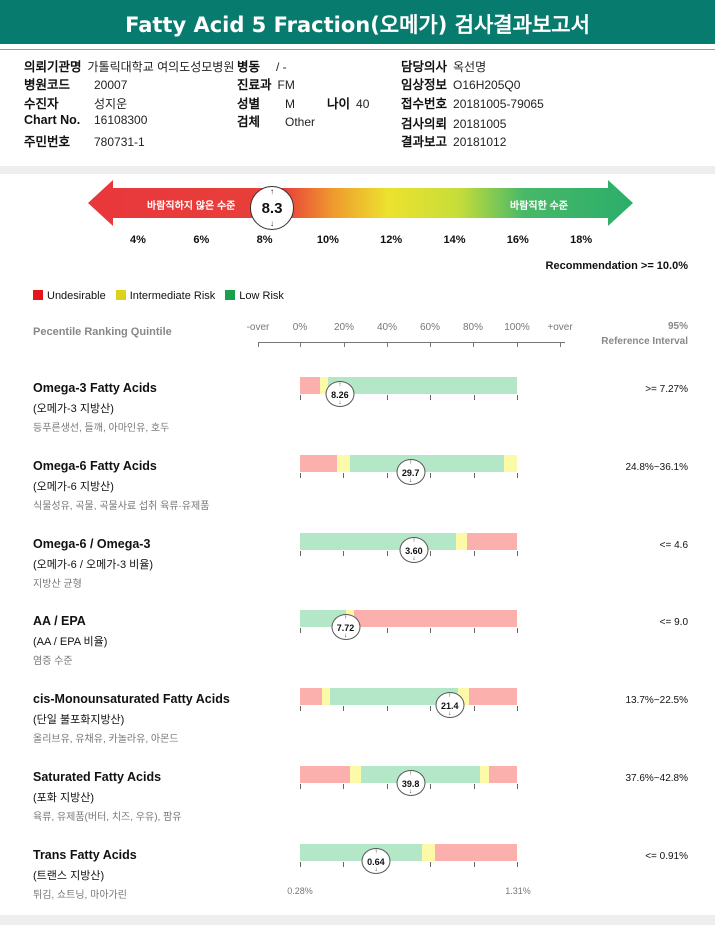 Image resolution: width=715 pixels, height=925 pixels. What do you see at coordinates (517, 240) in the screenshot?
I see `scale-label: 16%` at bounding box center [517, 240].